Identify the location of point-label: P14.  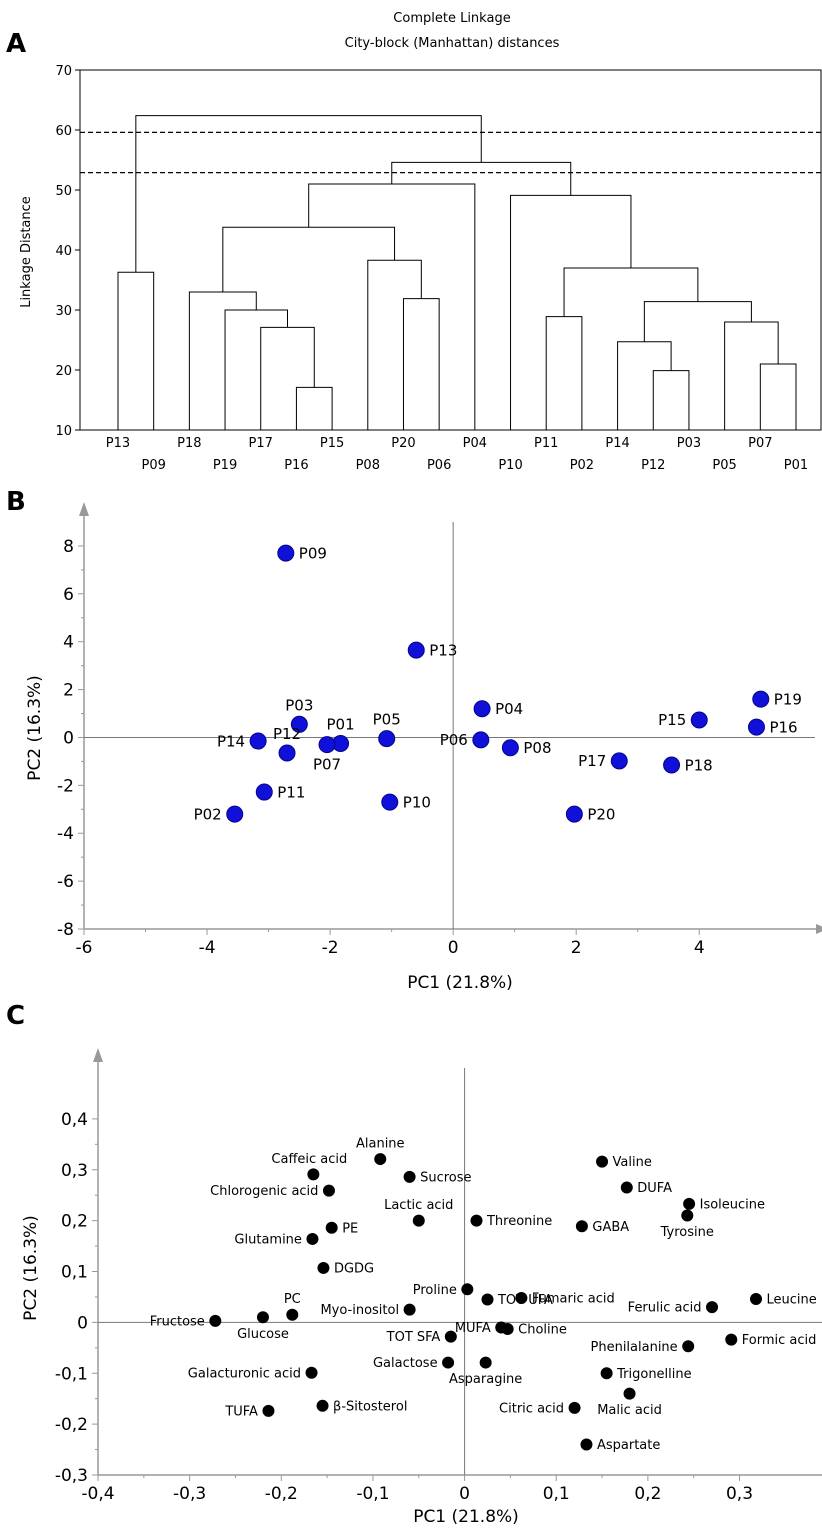
(231, 741).